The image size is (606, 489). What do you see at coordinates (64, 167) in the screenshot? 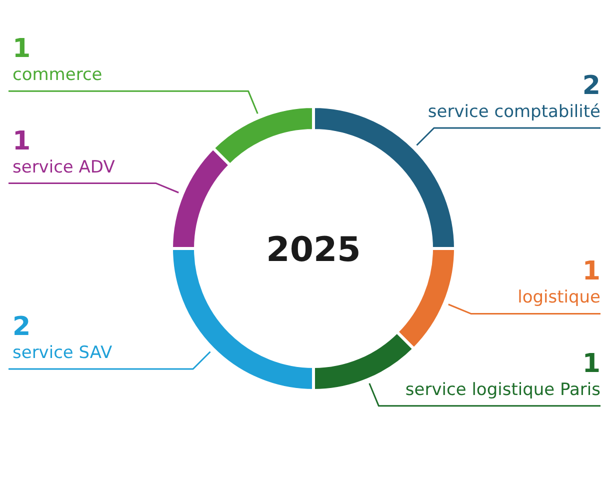
I see `slice-label: service ADV` at bounding box center [64, 167].